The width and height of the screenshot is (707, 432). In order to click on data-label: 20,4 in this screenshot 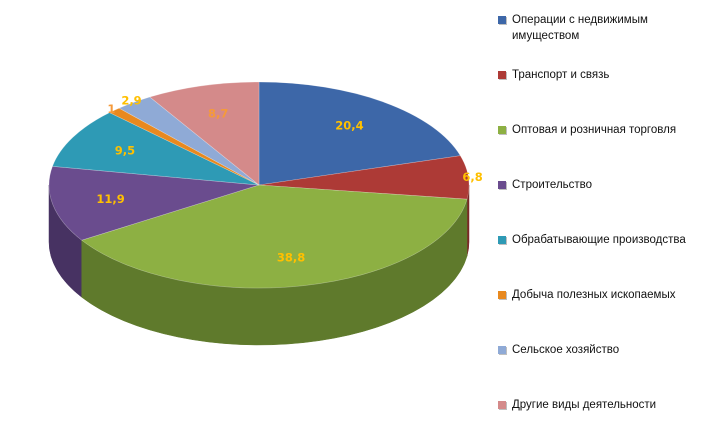, I will do `click(349, 126)`.